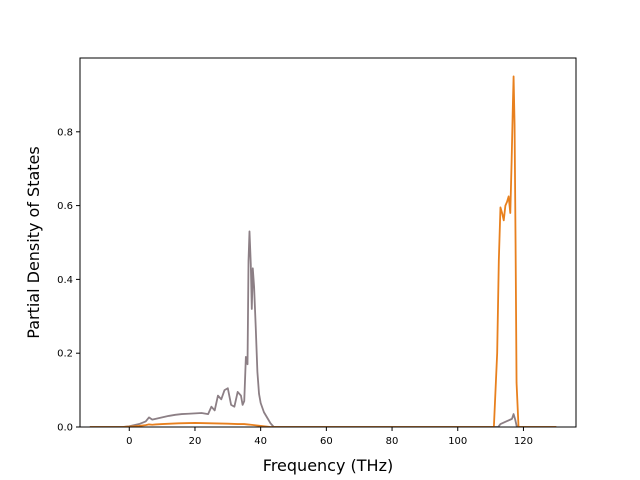 The image size is (640, 480). Describe the element at coordinates (260, 441) in the screenshot. I see `x-tick-label: 40` at that location.